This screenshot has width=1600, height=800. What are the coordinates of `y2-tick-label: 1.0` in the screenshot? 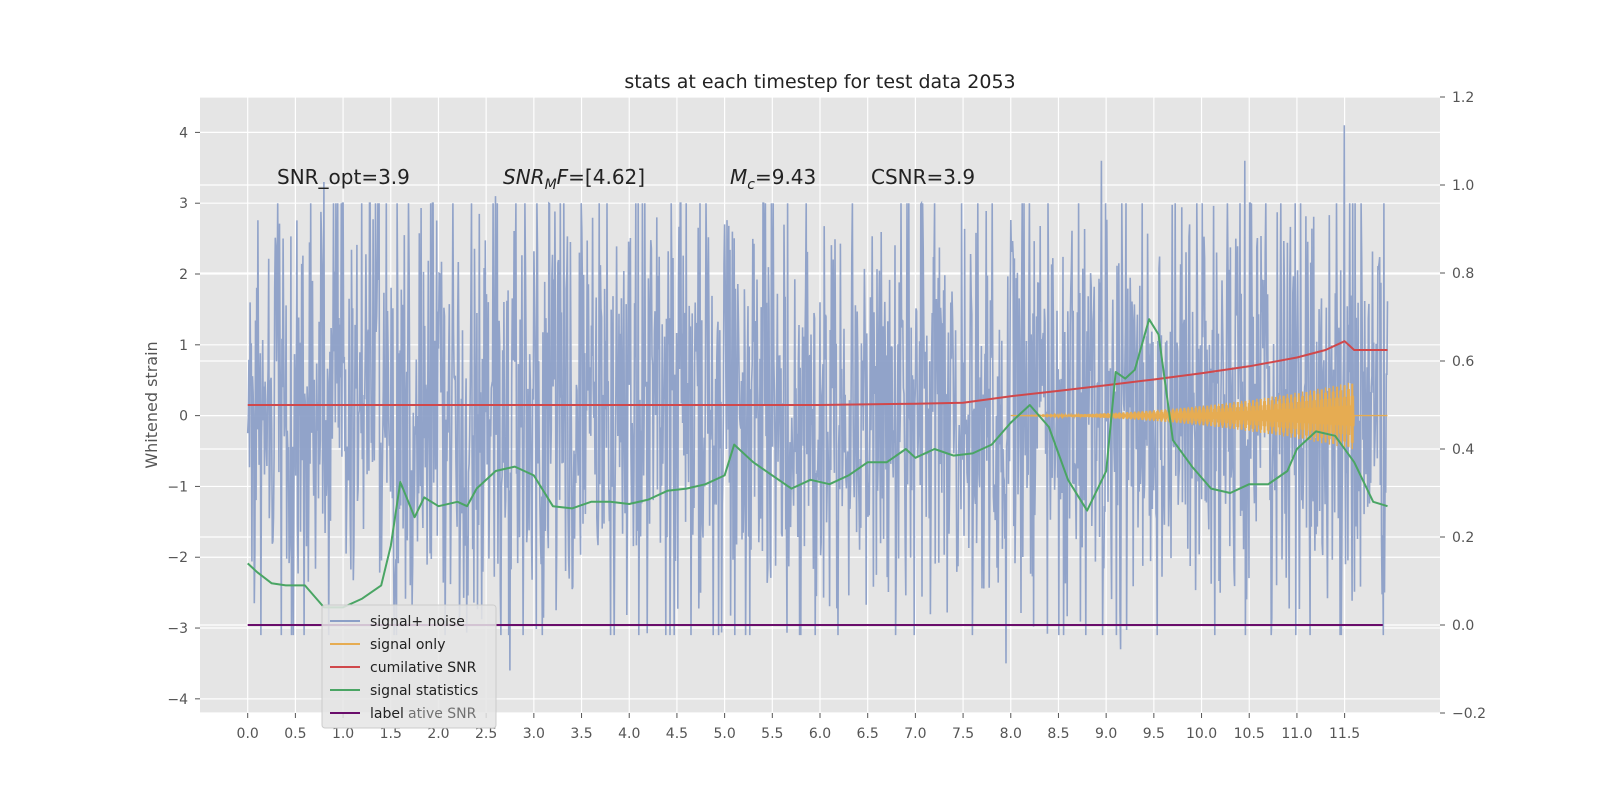 It's located at (1463, 186).